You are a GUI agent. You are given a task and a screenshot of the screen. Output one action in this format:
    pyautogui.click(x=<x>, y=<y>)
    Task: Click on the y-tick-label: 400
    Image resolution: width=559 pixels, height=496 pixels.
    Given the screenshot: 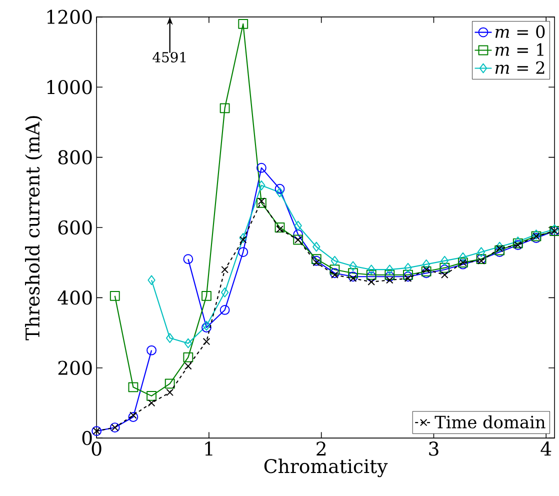 What is the action you would take?
    pyautogui.click(x=75, y=297)
    